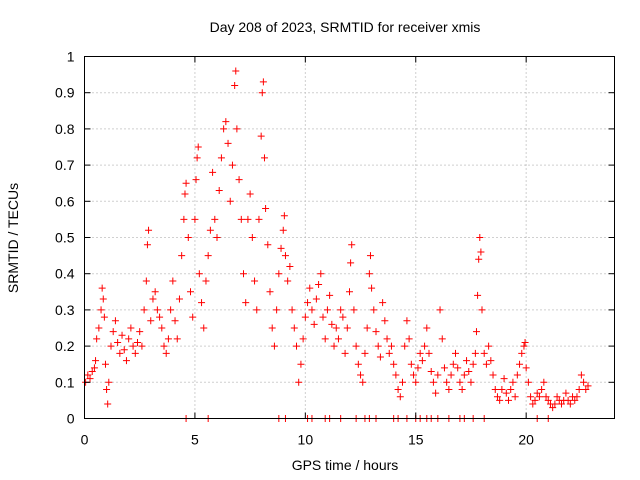 Image resolution: width=640 pixels, height=480 pixels. What do you see at coordinates (65, 310) in the screenshot?
I see `y-tick-label: 0.3` at bounding box center [65, 310].